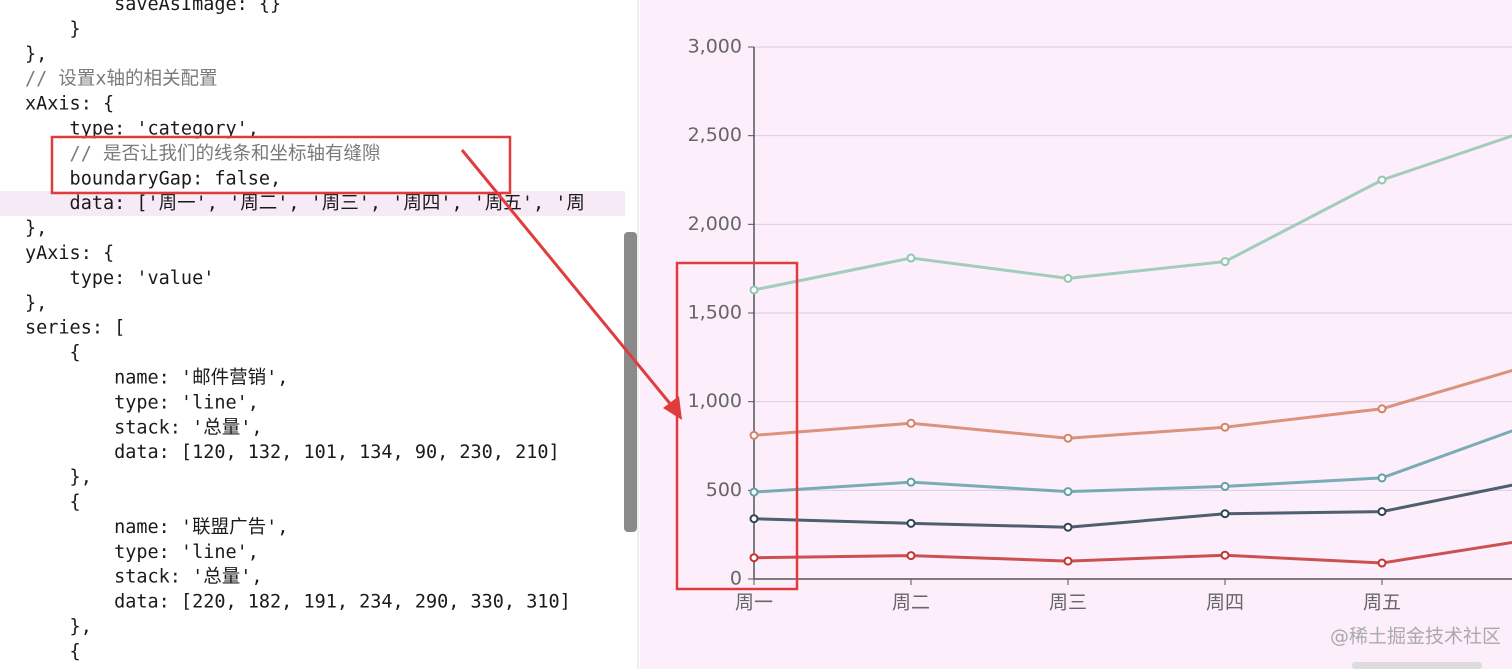 The image size is (1512, 669). I want to click on code-line: boundaryGap: false,, so click(140, 178).